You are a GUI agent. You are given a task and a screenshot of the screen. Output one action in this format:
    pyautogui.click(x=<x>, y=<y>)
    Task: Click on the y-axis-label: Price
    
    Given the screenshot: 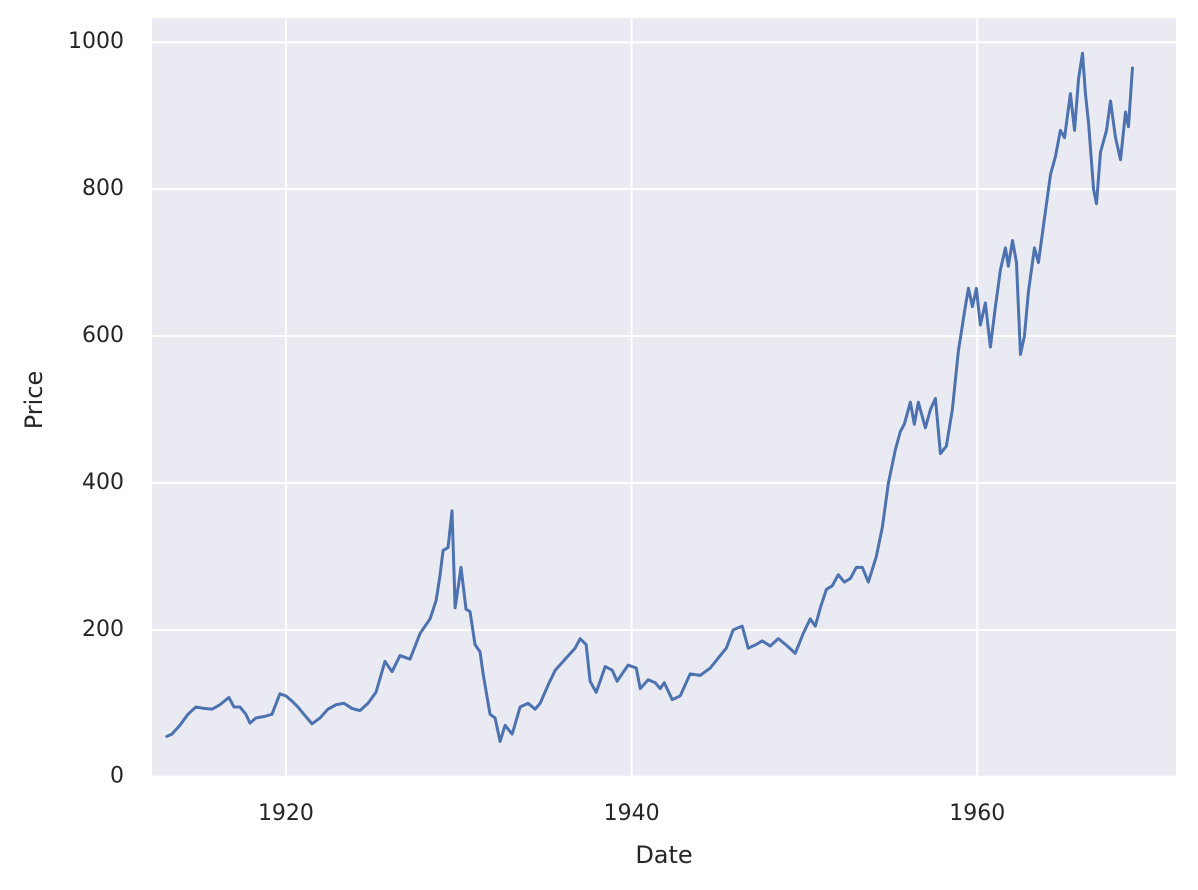 What is the action you would take?
    pyautogui.click(x=34, y=400)
    